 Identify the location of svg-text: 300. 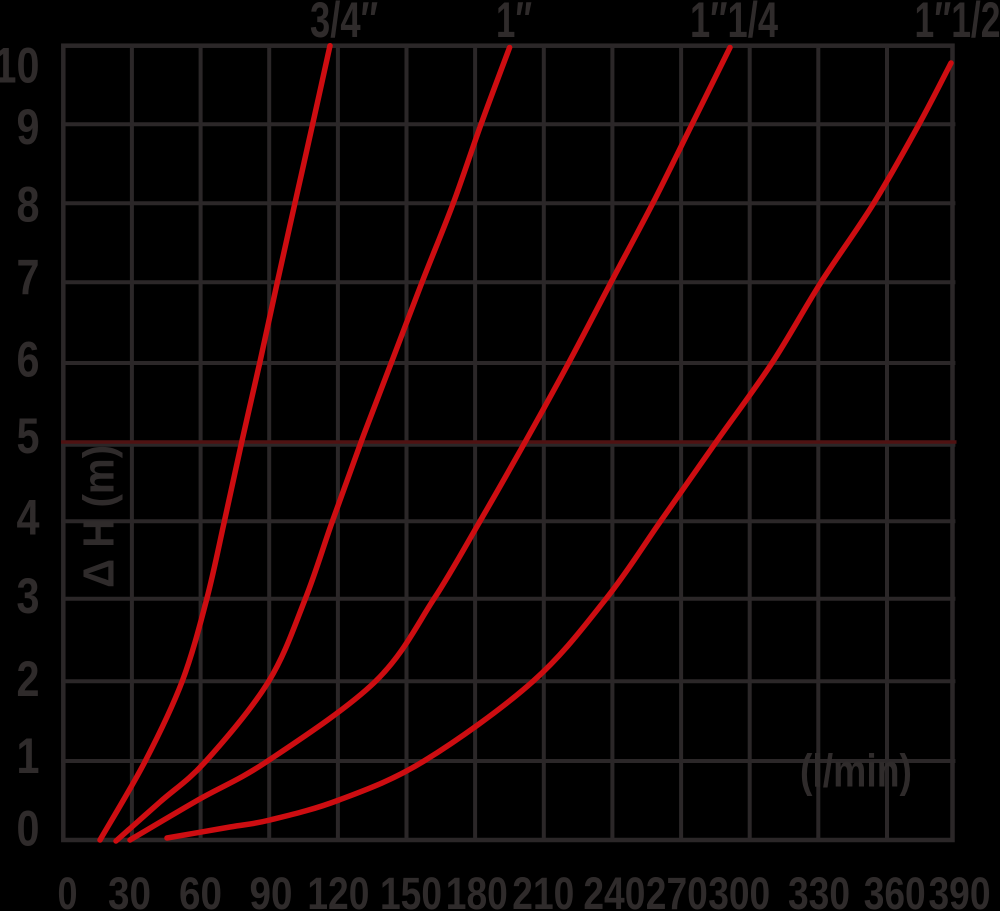
(739, 889).